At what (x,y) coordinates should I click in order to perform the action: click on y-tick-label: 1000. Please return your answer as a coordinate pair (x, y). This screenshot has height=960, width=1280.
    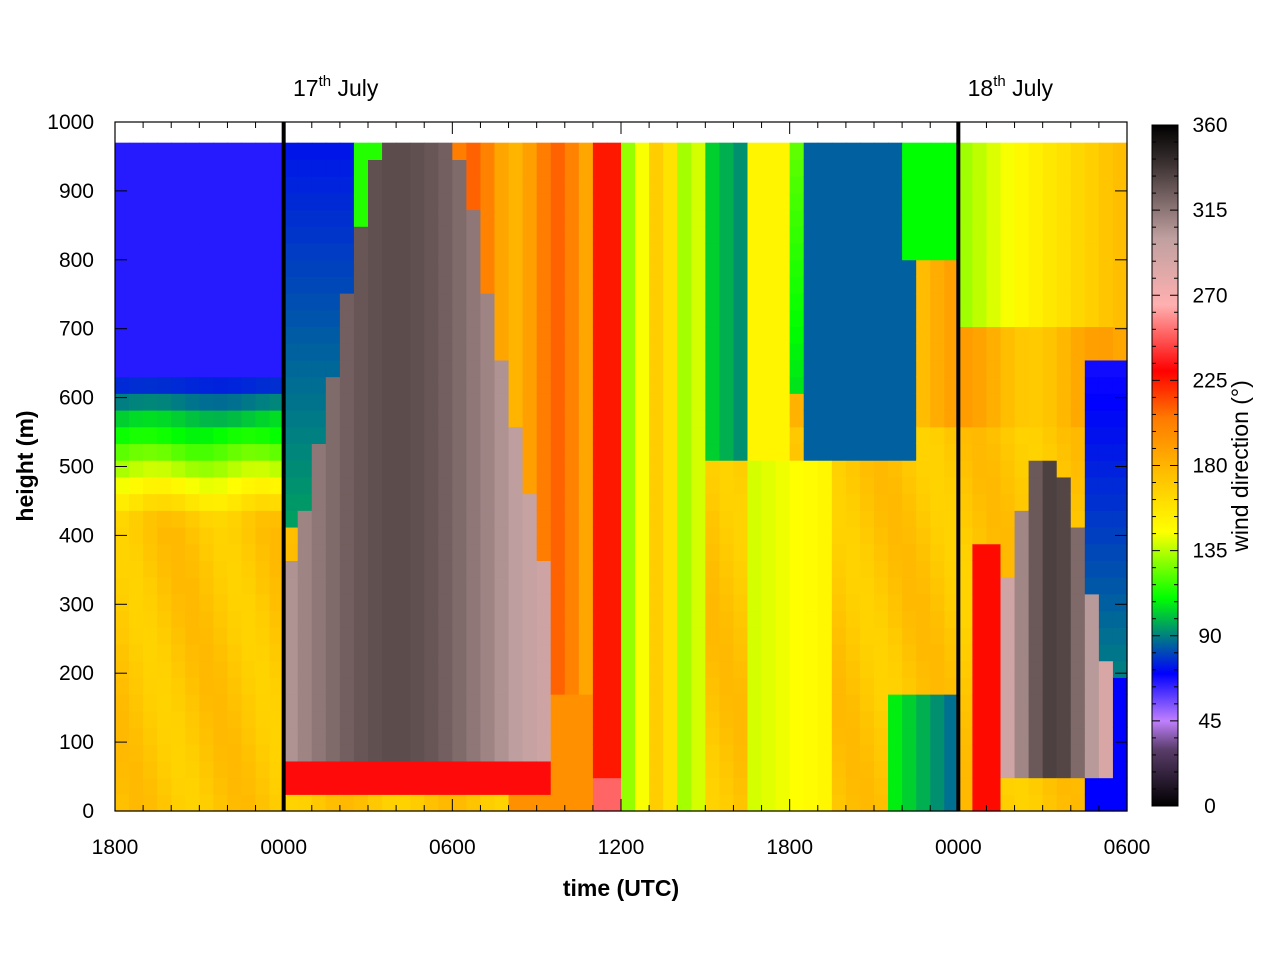
    Looking at the image, I should click on (70, 122).